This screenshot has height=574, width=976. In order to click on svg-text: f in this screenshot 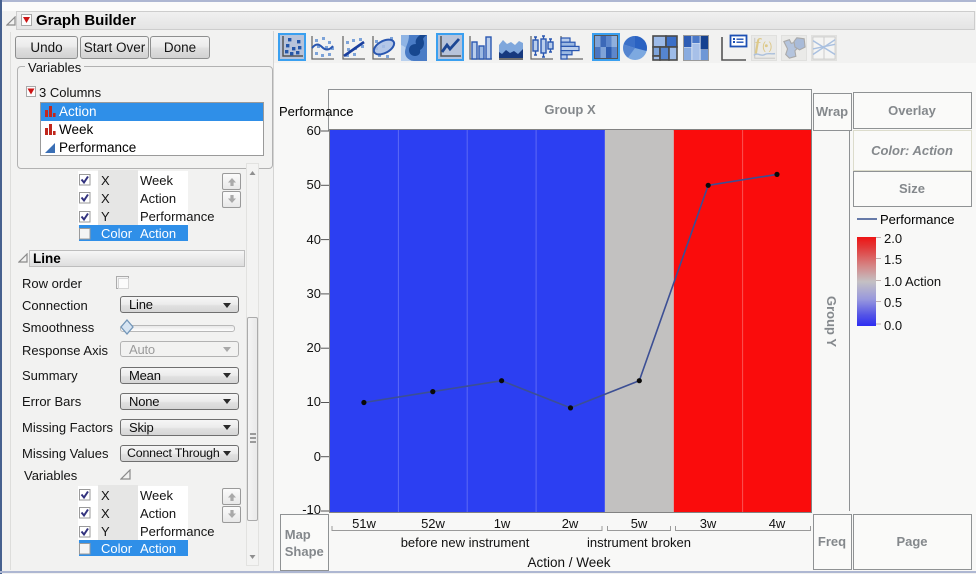, I will do `click(758, 44)`.